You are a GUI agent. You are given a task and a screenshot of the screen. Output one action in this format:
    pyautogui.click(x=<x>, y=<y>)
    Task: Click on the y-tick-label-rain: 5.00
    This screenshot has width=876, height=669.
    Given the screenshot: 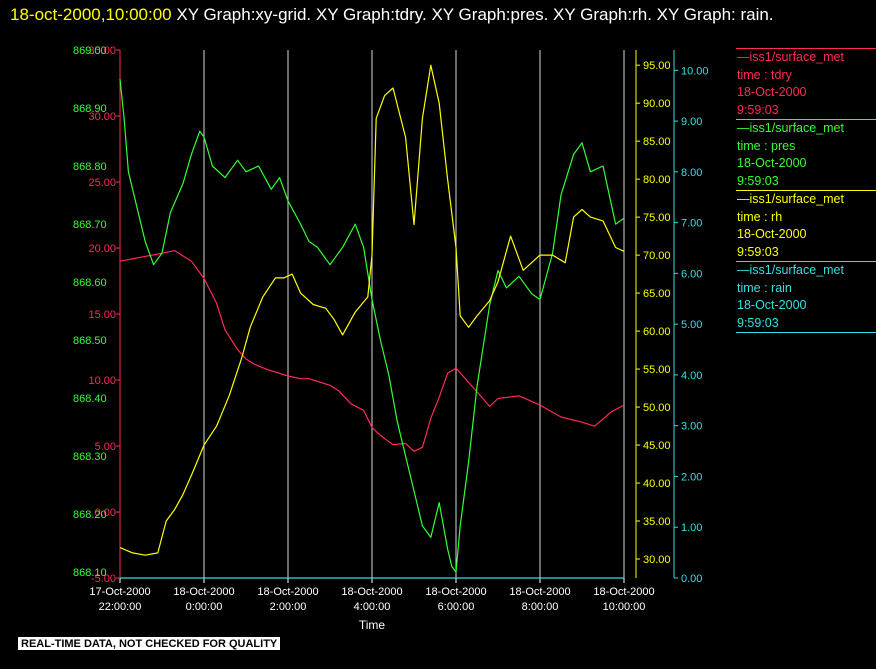 What is the action you would take?
    pyautogui.click(x=691, y=325)
    